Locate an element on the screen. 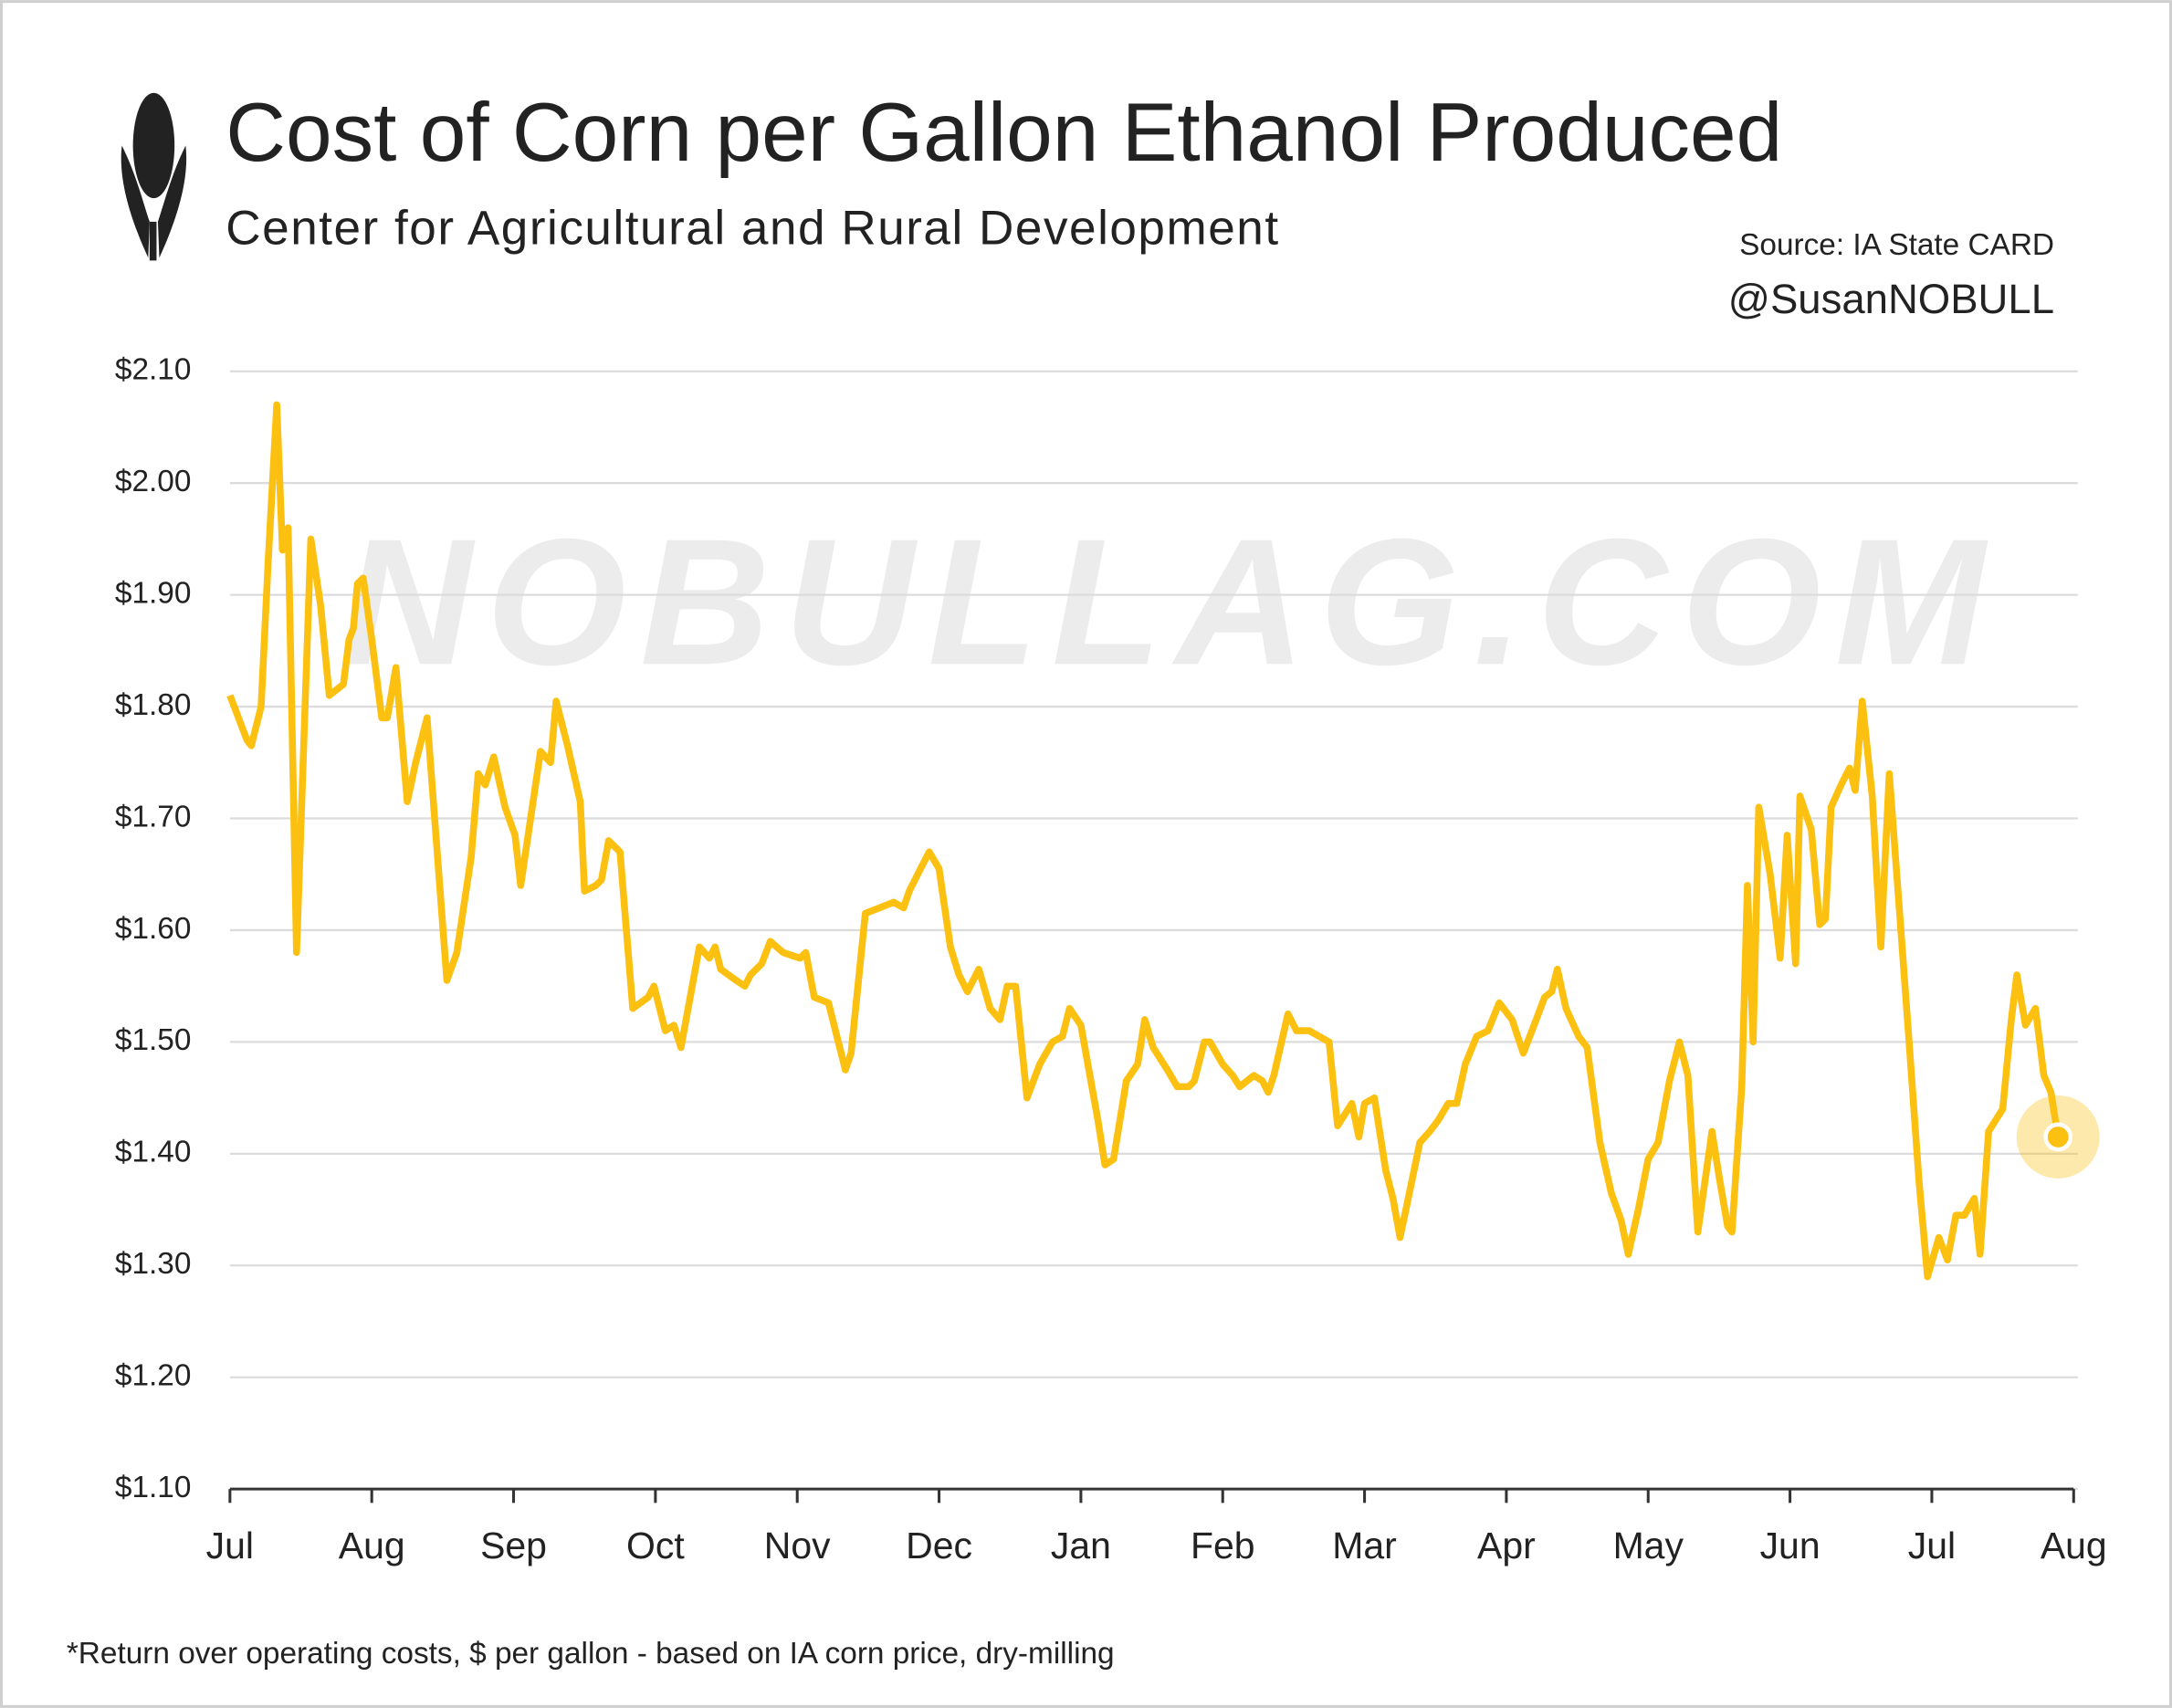 Image resolution: width=2172 pixels, height=1708 pixels. x-tick-label: Feb is located at coordinates (1223, 1546).